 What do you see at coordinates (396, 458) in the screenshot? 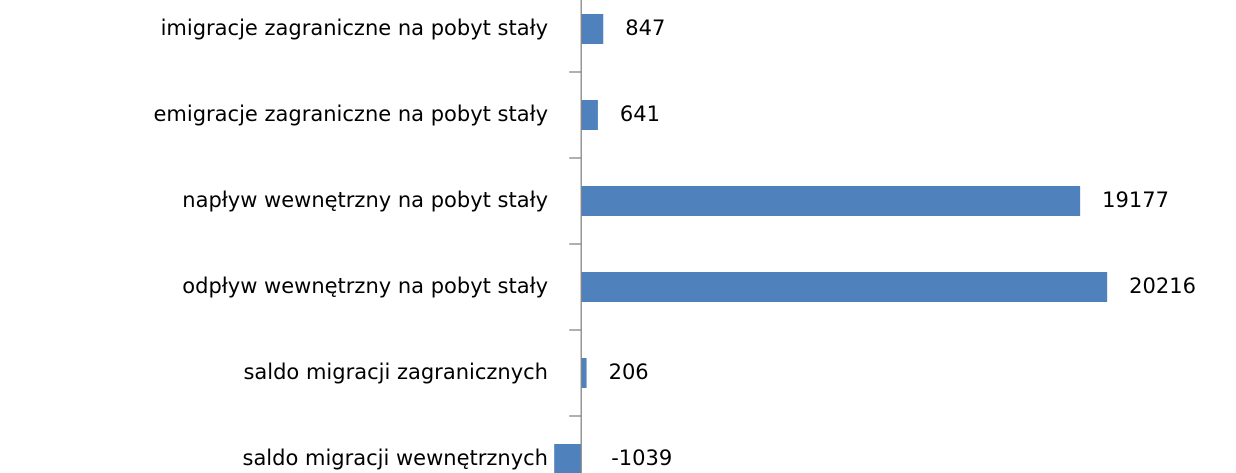
I see `category-label: saldo migracji wewnętrznych` at bounding box center [396, 458].